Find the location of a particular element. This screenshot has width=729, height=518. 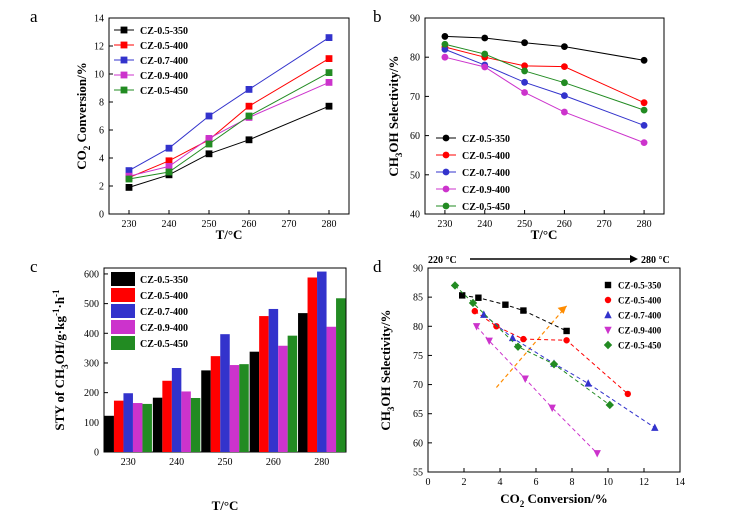

panel-label-c: c is located at coordinates (34, 266).